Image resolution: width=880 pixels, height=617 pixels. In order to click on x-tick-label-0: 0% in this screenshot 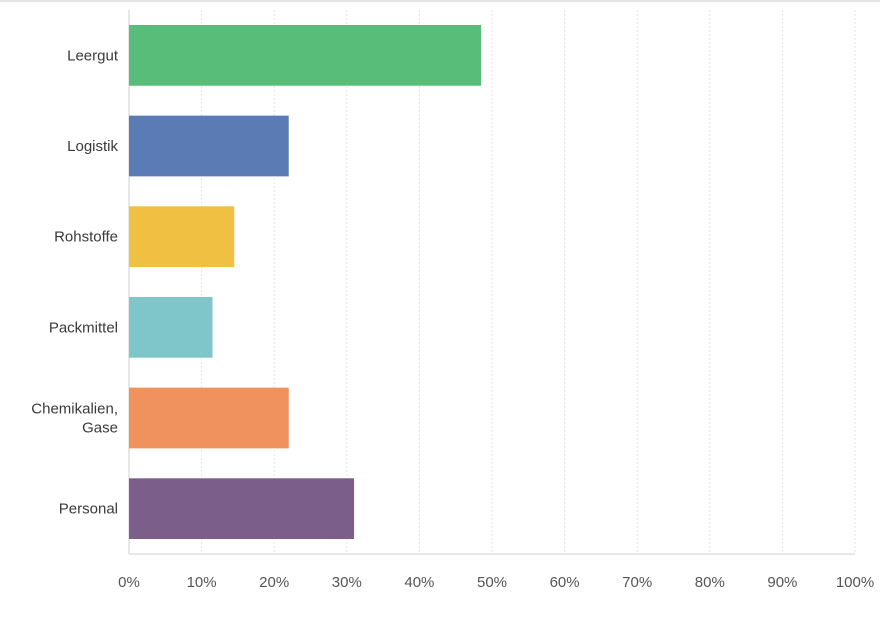, I will do `click(129, 582)`.